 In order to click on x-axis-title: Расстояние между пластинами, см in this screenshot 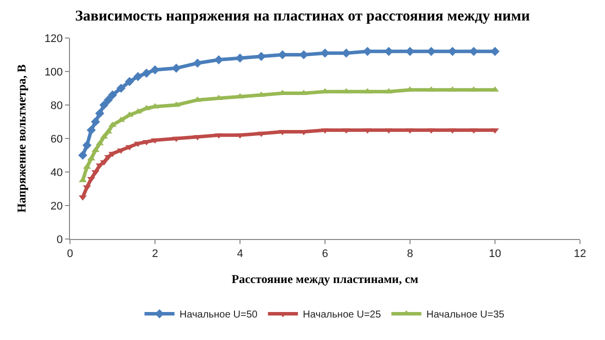, I will do `click(325, 279)`.